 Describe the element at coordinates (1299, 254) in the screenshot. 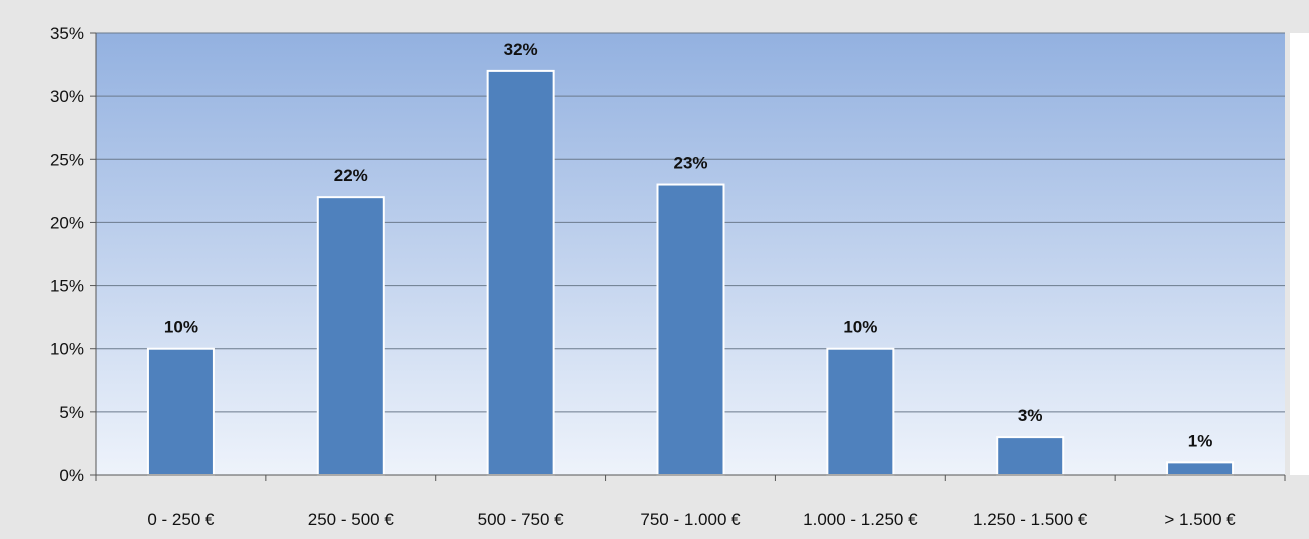

I see `right-strip` at that location.